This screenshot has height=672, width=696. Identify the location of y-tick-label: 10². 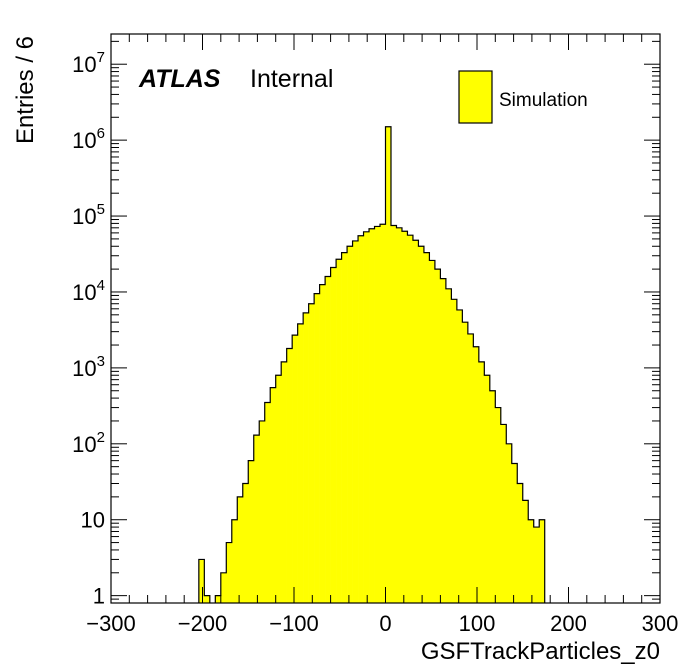
(88, 443).